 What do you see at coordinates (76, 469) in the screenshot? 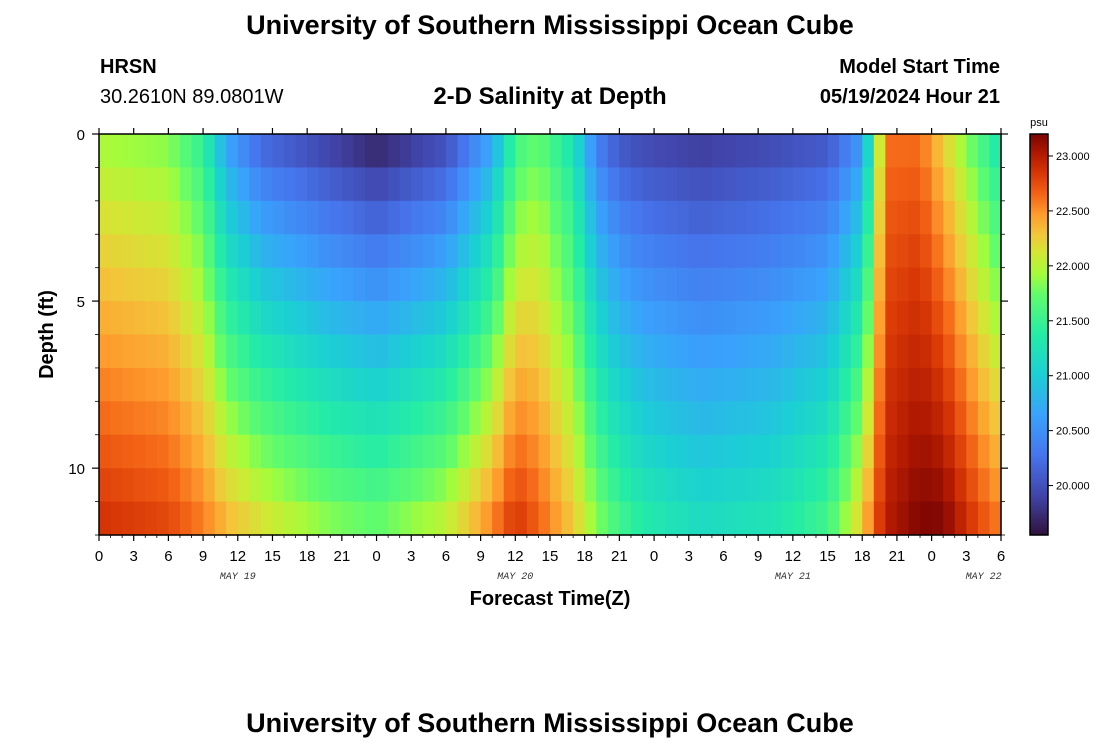
I see `y-tick-label: 10` at bounding box center [76, 469].